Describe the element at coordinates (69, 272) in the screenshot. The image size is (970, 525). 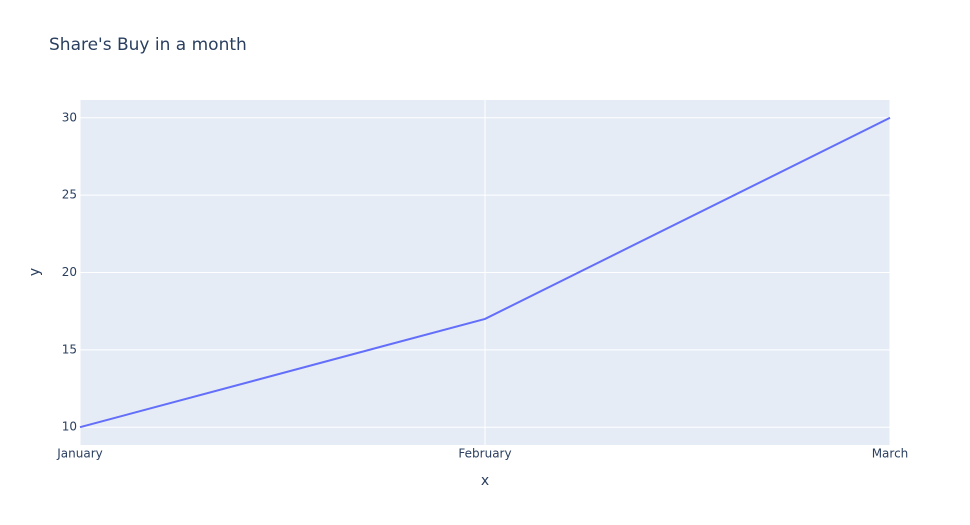
I see `y-tick-label: 20` at that location.